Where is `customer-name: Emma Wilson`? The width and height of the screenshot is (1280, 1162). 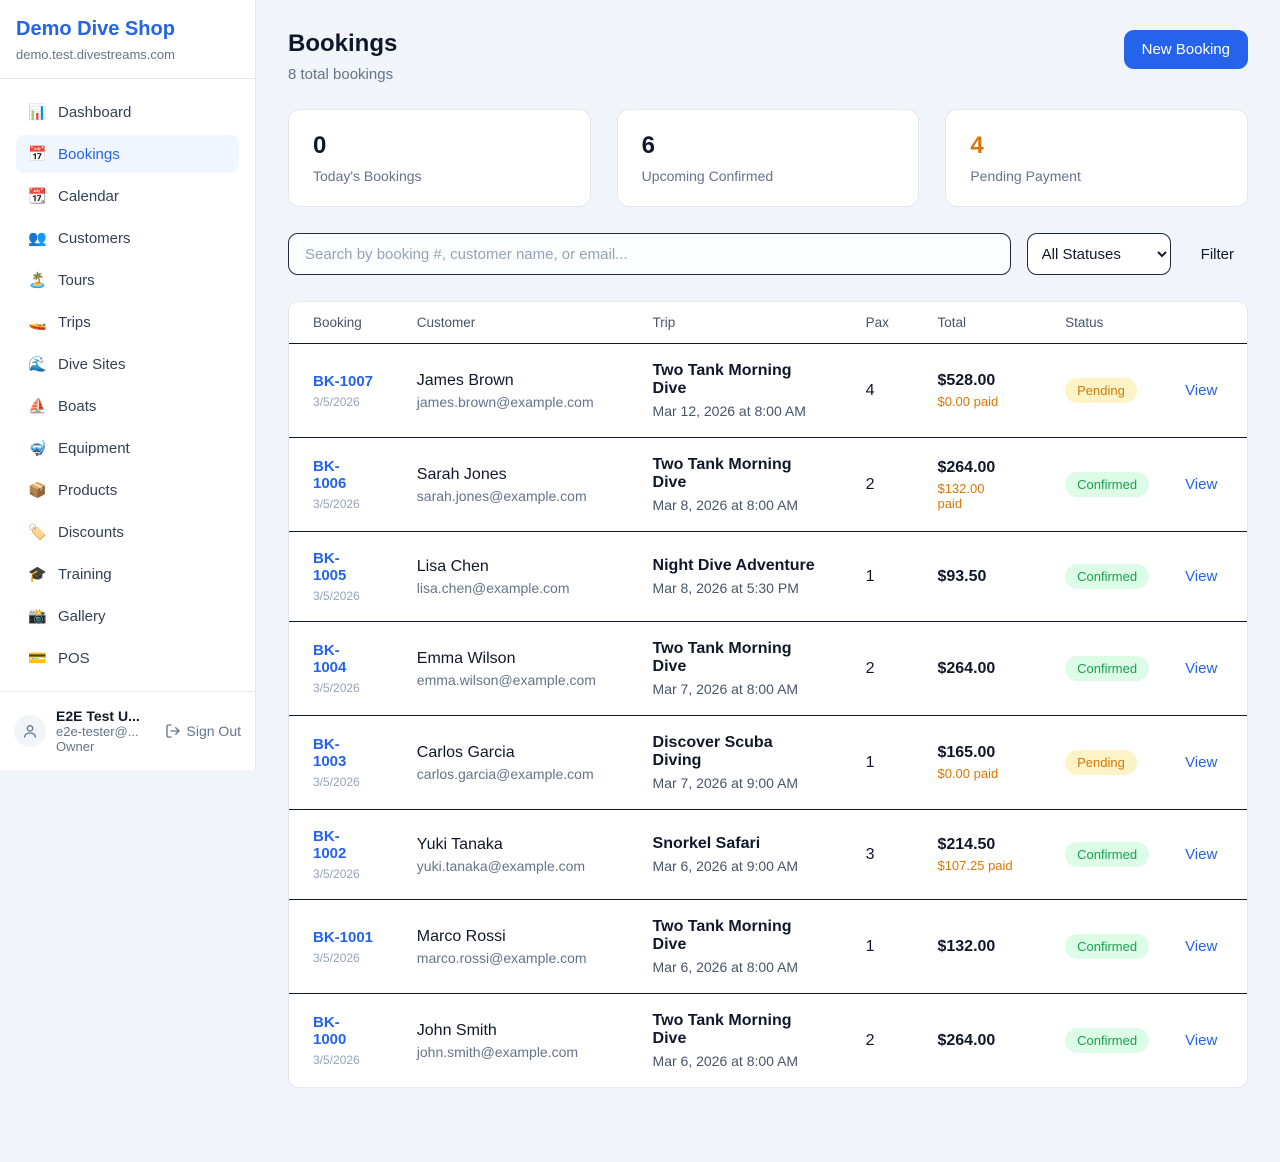
customer-name: Emma Wilson is located at coordinates (466, 658).